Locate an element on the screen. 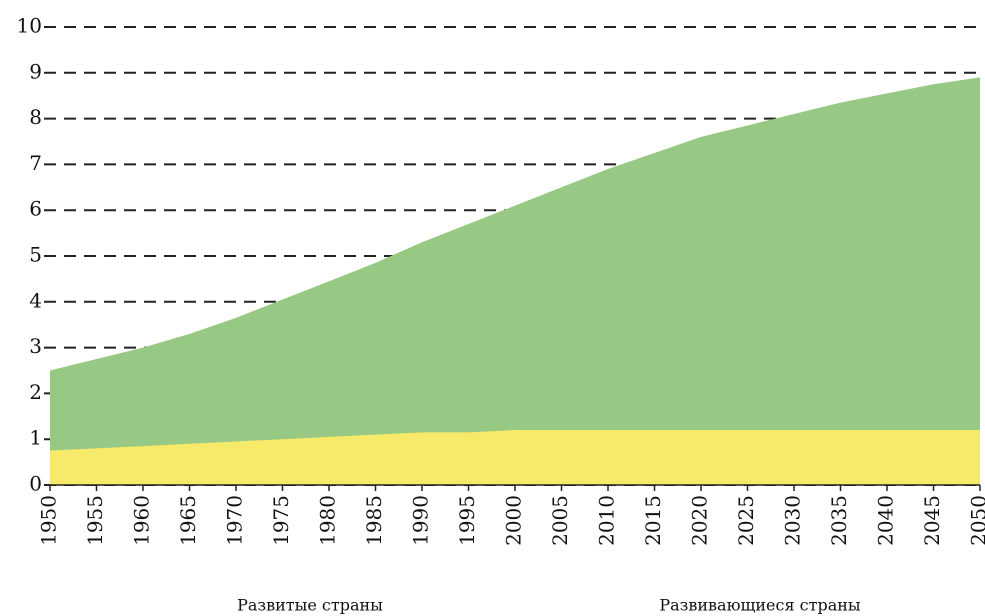 The height and width of the screenshot is (616, 985). x-tick-label: 1990 is located at coordinates (421, 520).